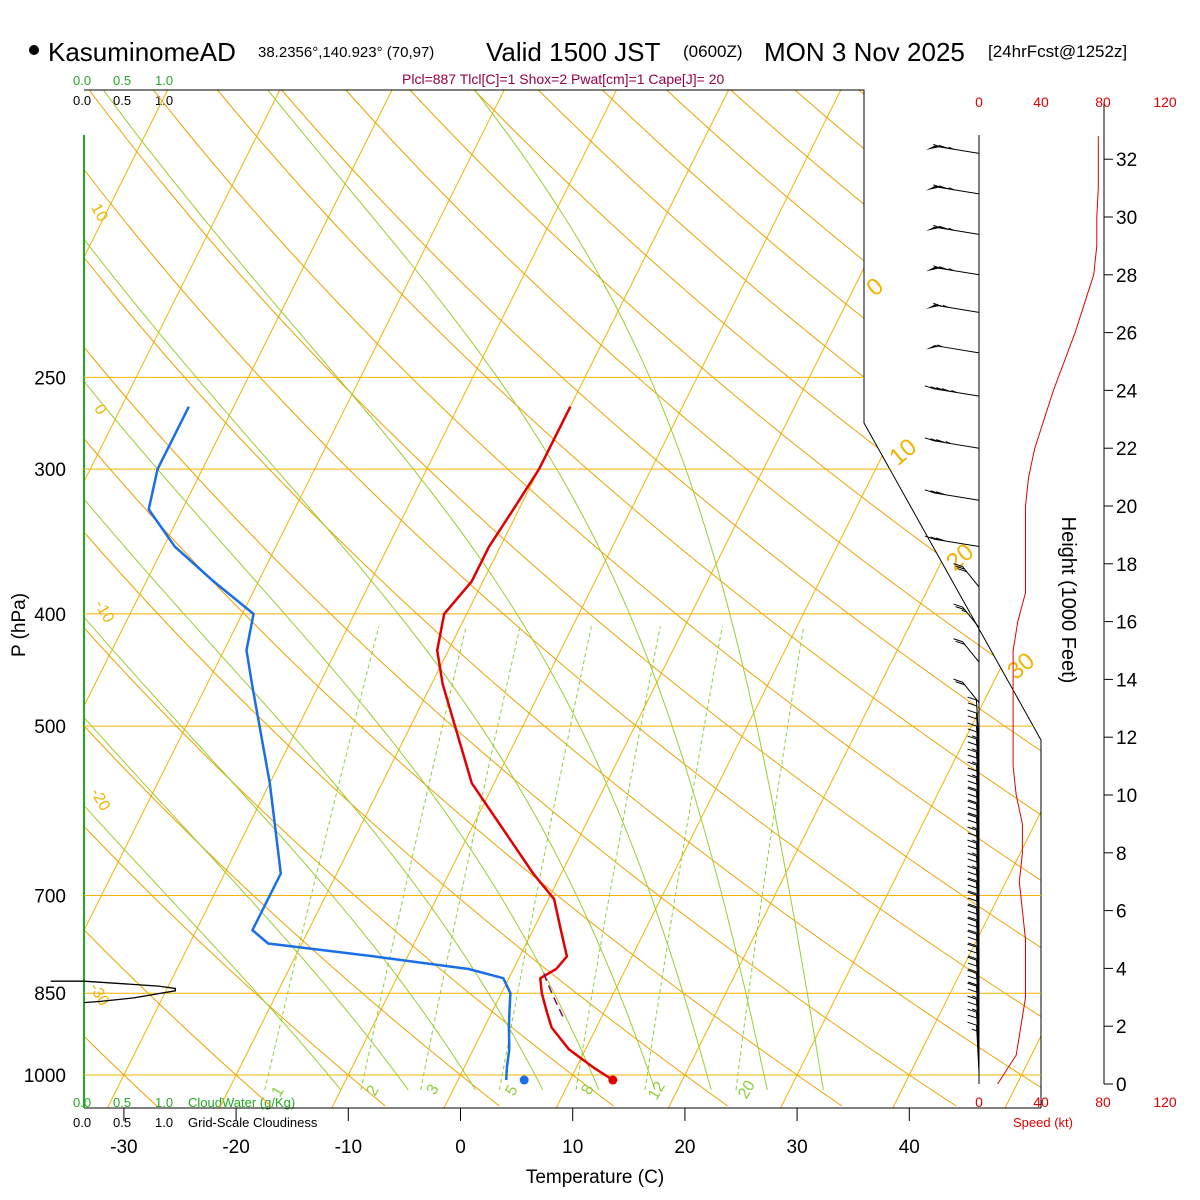  What do you see at coordinates (460, 1147) in the screenshot?
I see `temperature-tick-label: 0` at bounding box center [460, 1147].